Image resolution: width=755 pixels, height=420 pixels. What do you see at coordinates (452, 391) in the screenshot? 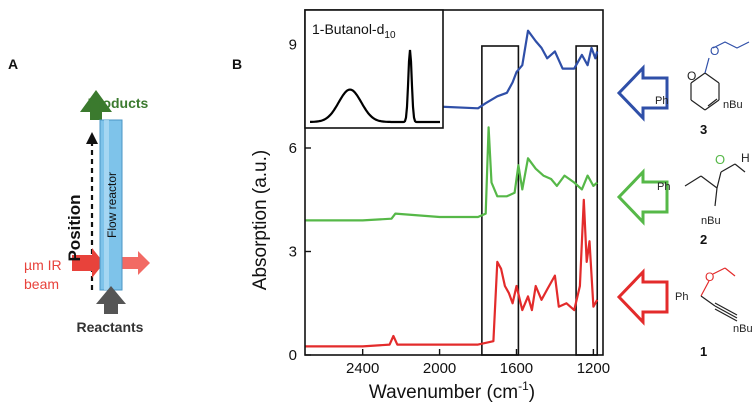
I see `x-axis-label: Wavenumber (cm-1)` at bounding box center [452, 391].